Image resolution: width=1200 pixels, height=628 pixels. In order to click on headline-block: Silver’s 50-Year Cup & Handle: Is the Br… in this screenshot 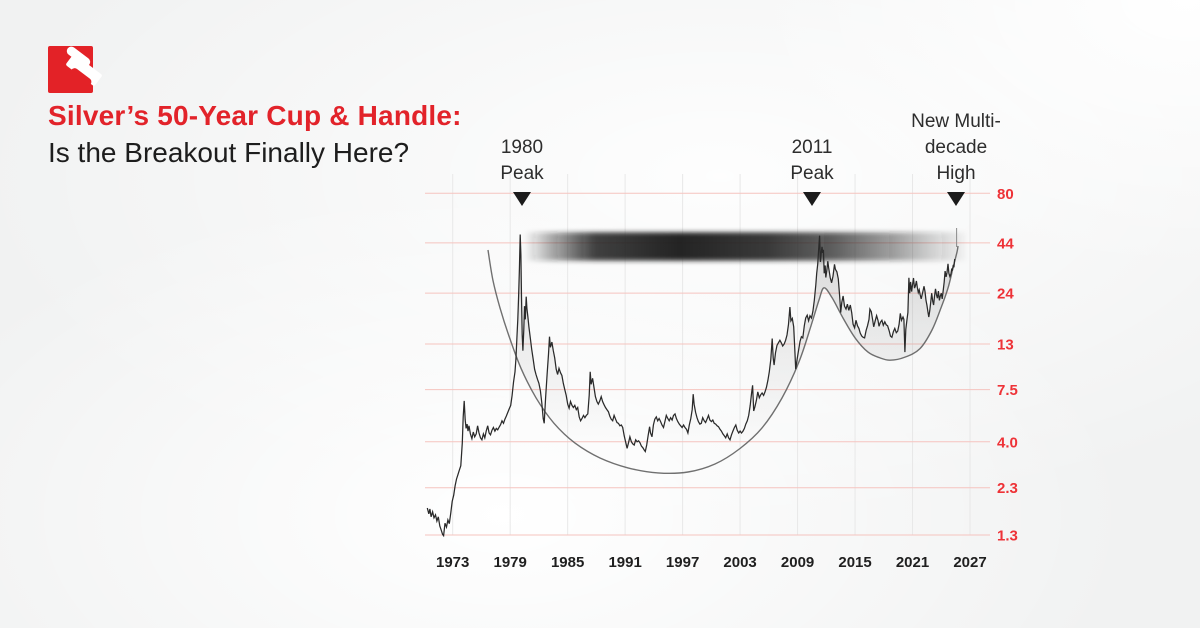, I will do `click(255, 134)`.